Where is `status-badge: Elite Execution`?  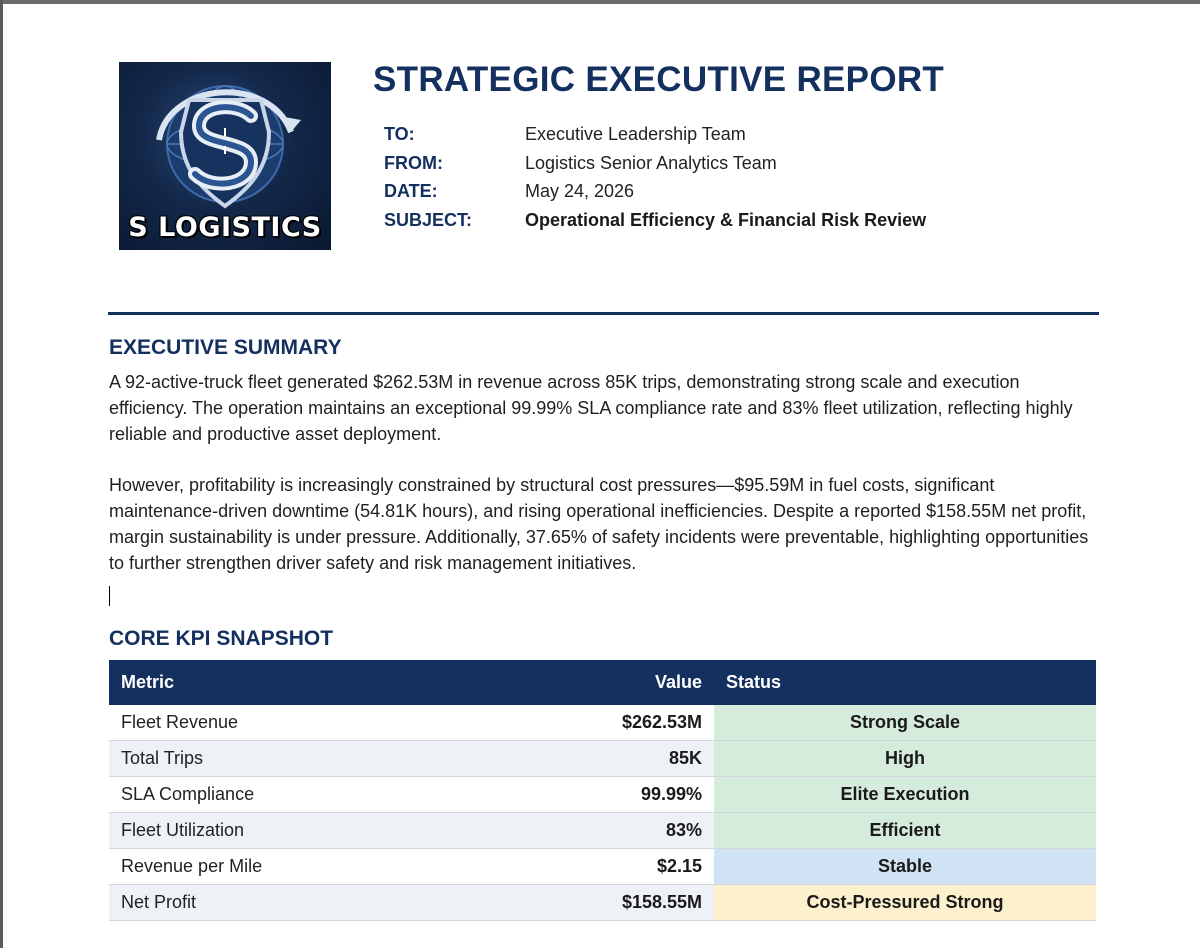
status-badge: Elite Execution is located at coordinates (905, 794).